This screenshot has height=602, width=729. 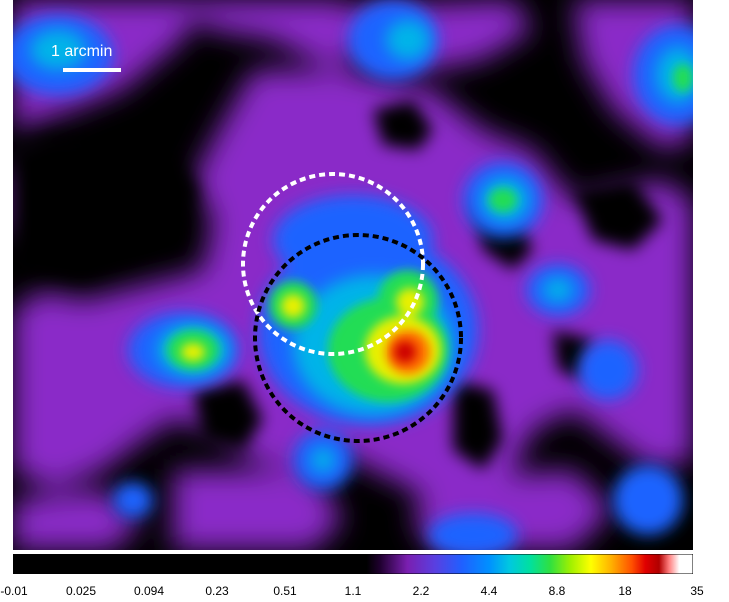 I want to click on colorbar-tick-label: 1.1, so click(x=353, y=591).